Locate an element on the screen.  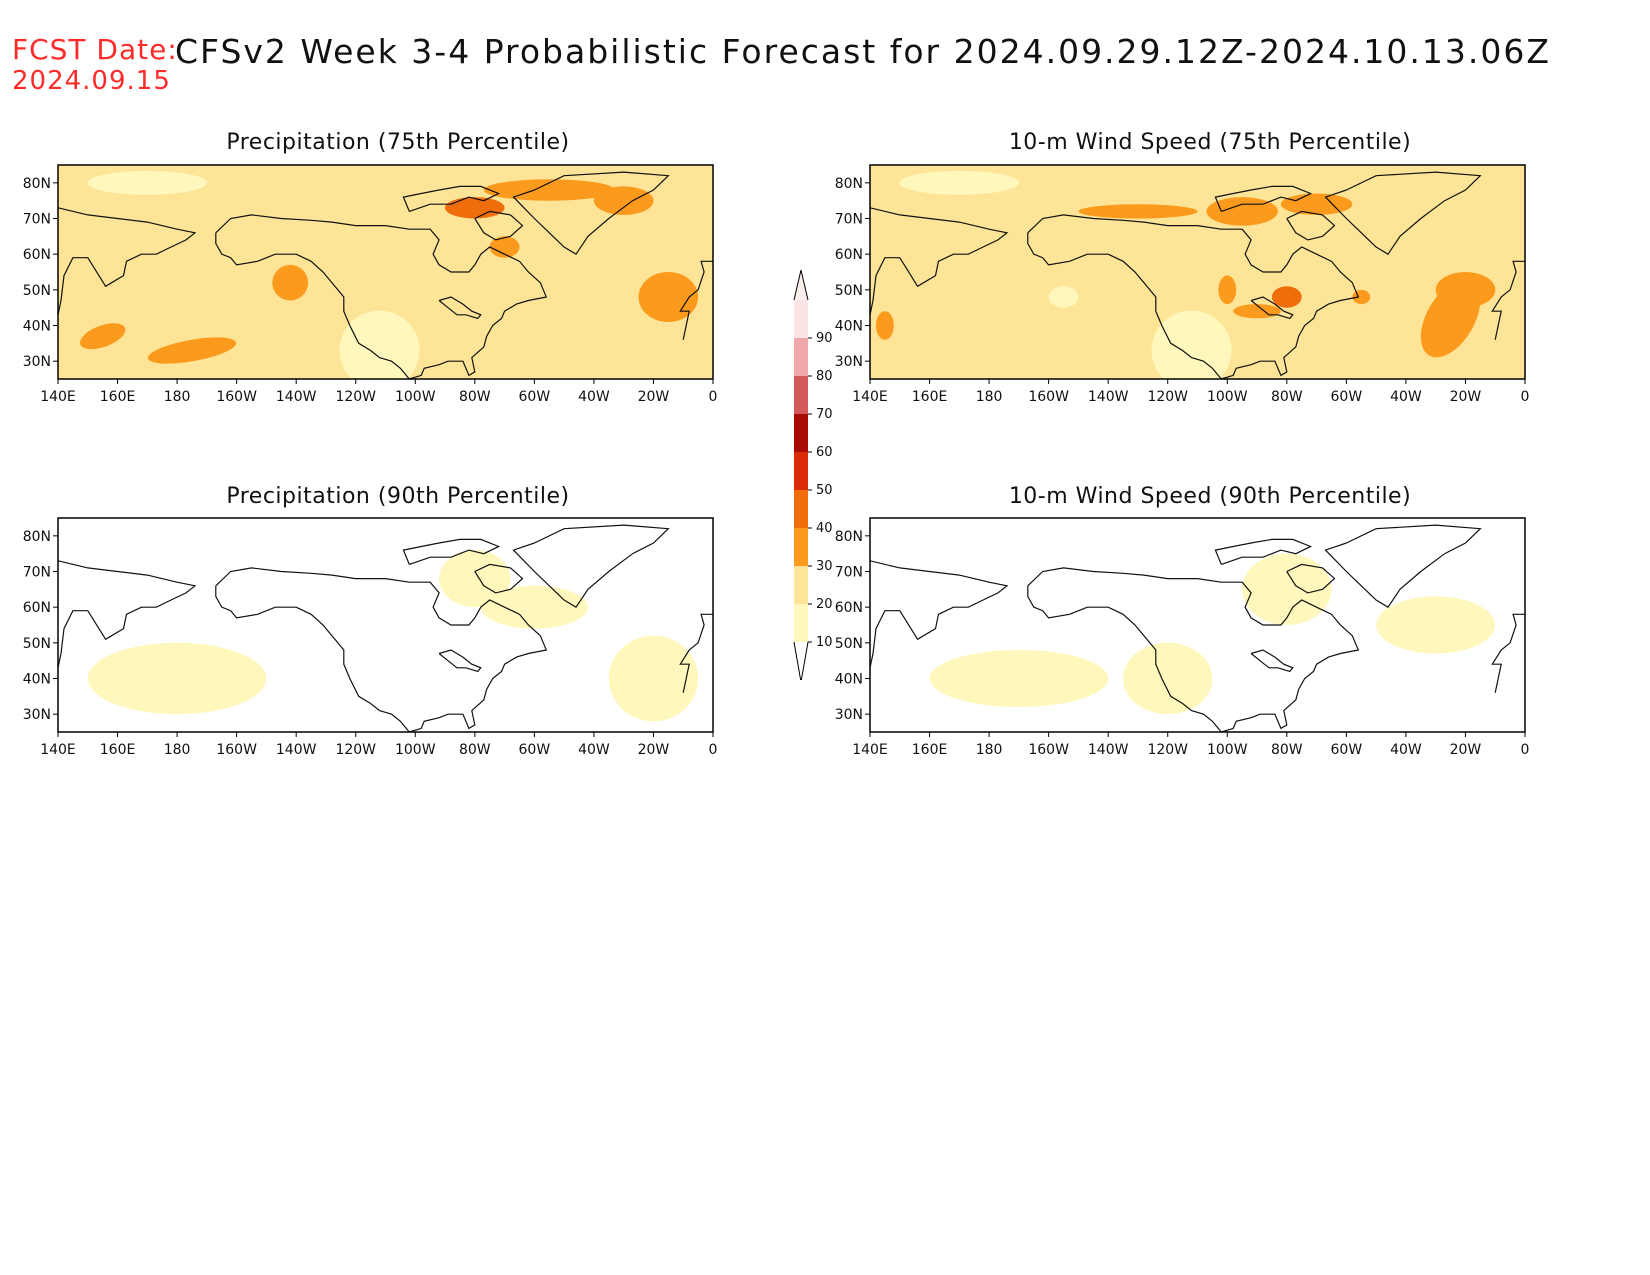
colorbar-label: 60 is located at coordinates (824, 452).